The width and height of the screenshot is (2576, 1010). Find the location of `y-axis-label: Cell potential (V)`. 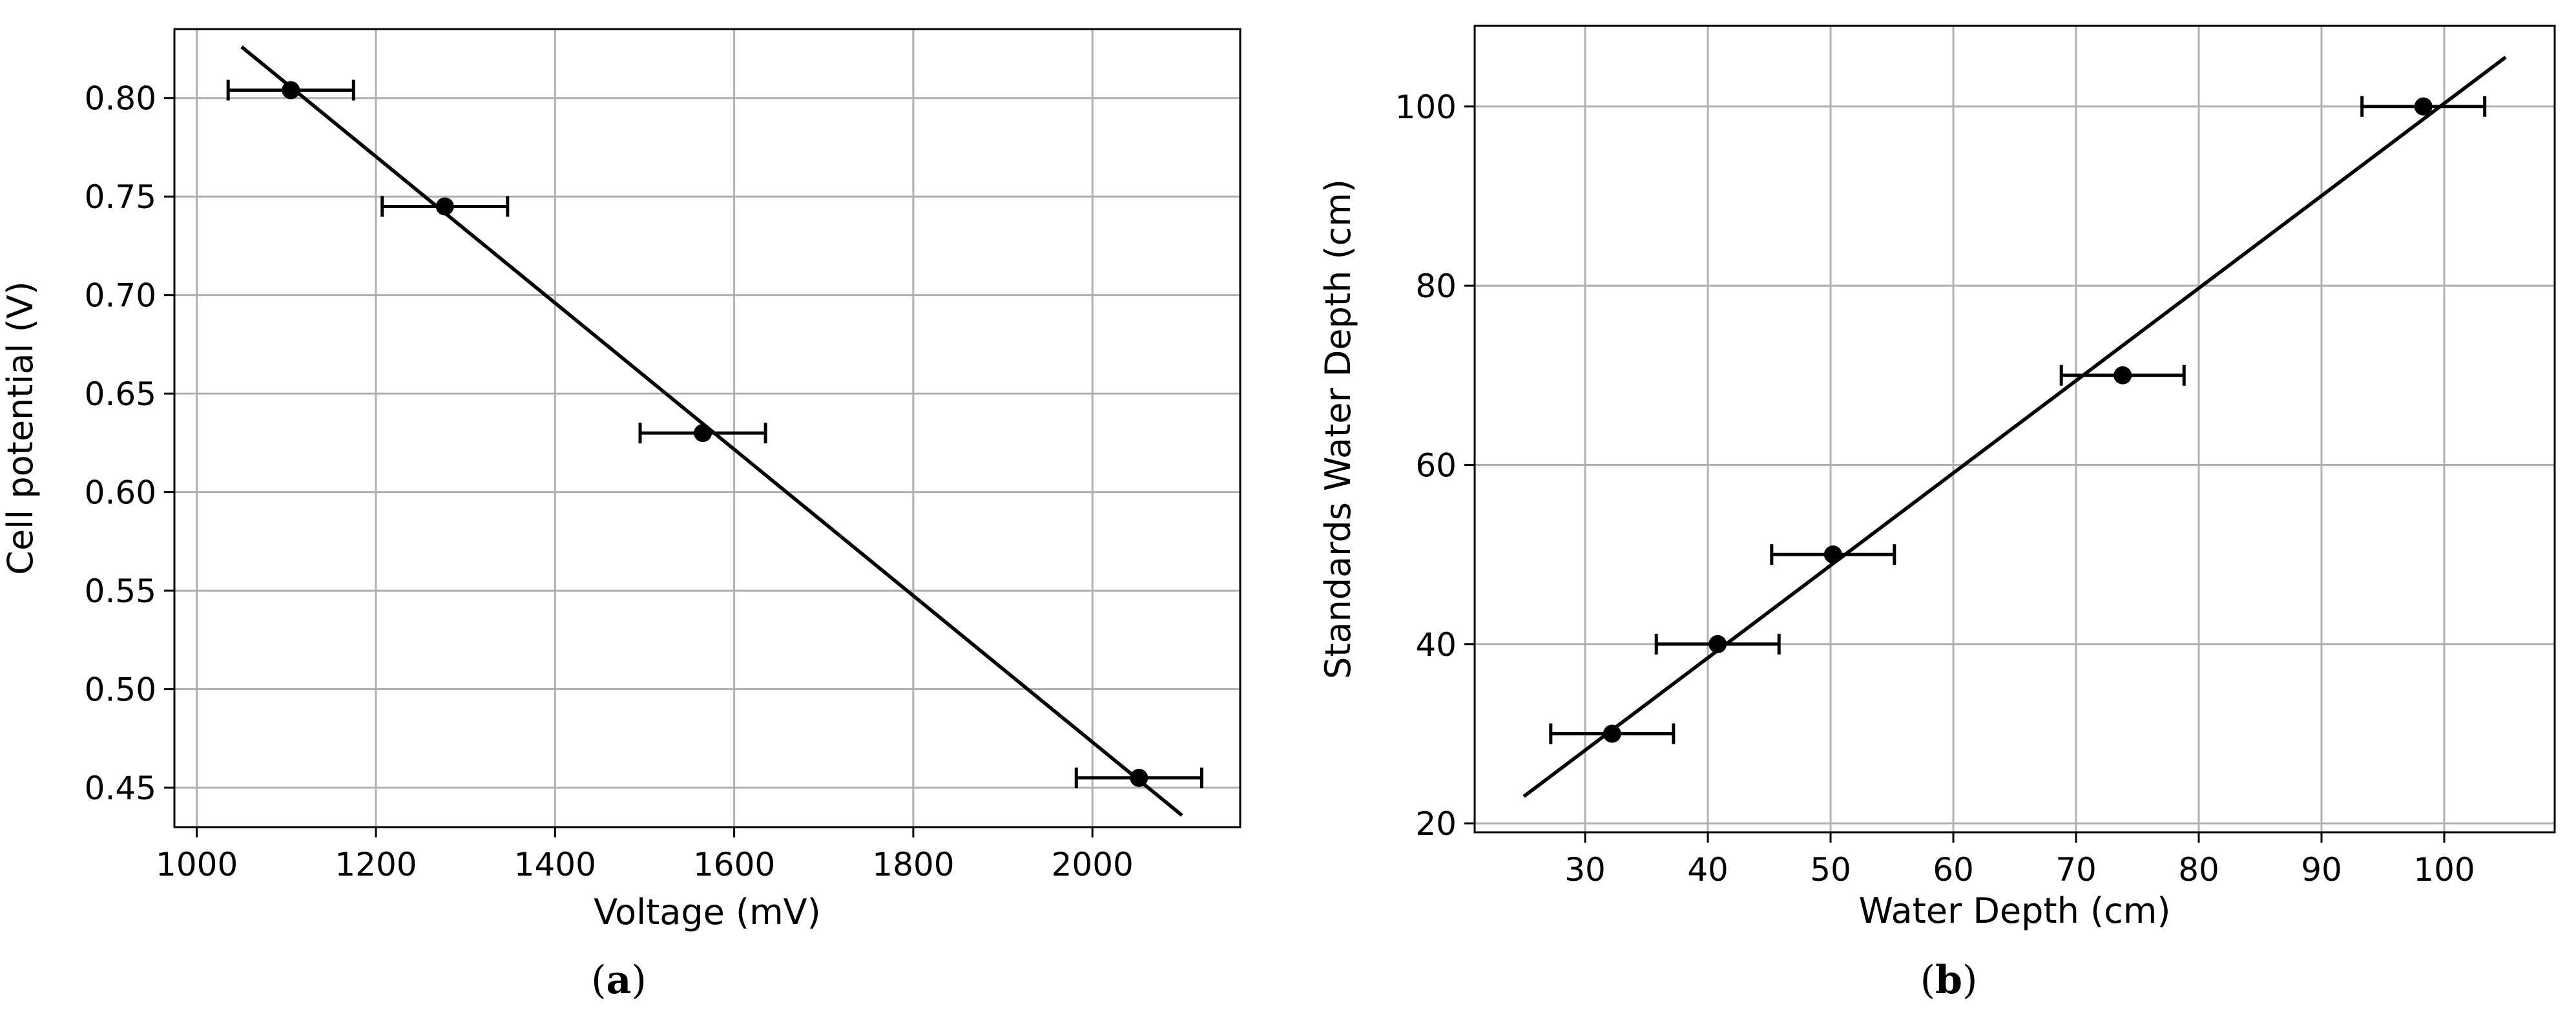

y-axis-label: Cell potential (V) is located at coordinates (20, 428).